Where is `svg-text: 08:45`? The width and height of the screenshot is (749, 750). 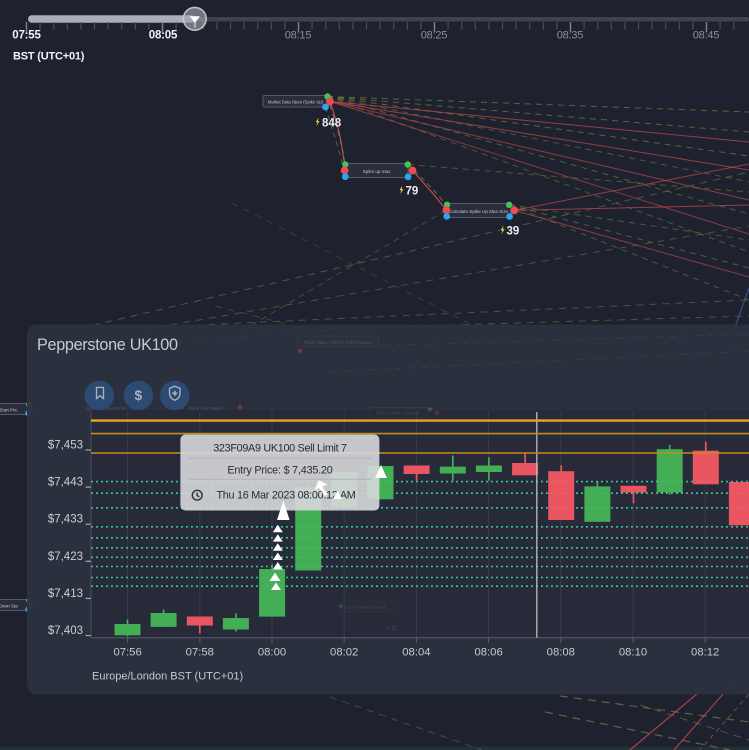 svg-text: 08:45 is located at coordinates (706, 36).